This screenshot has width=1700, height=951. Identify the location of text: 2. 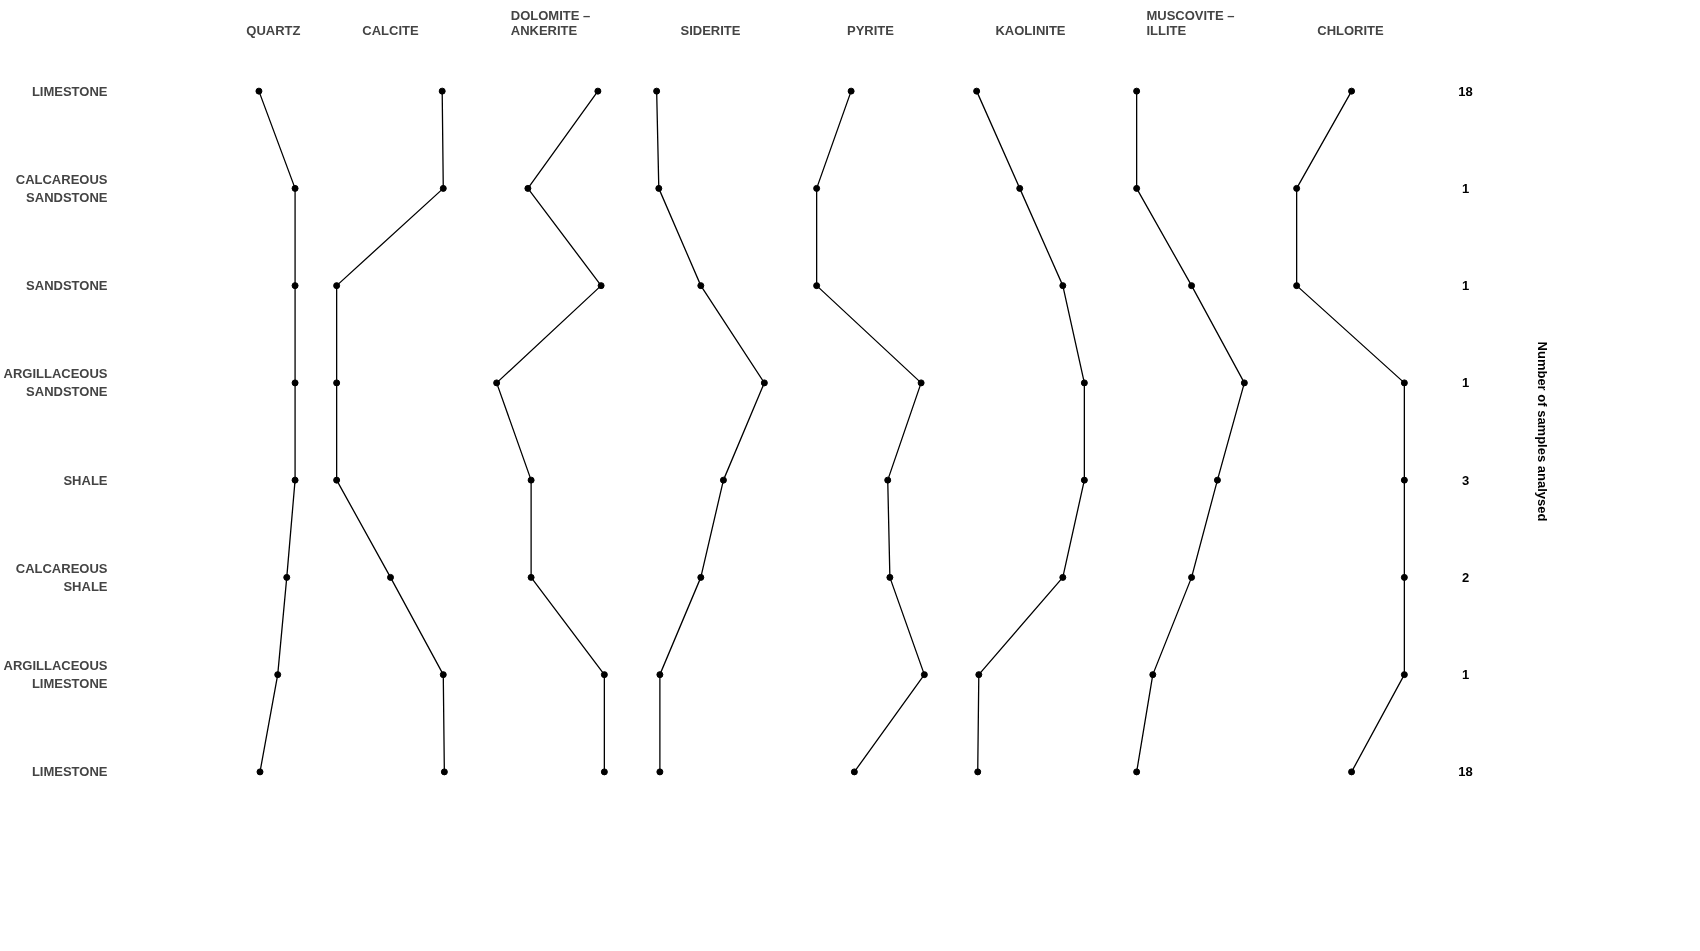
(1465, 577).